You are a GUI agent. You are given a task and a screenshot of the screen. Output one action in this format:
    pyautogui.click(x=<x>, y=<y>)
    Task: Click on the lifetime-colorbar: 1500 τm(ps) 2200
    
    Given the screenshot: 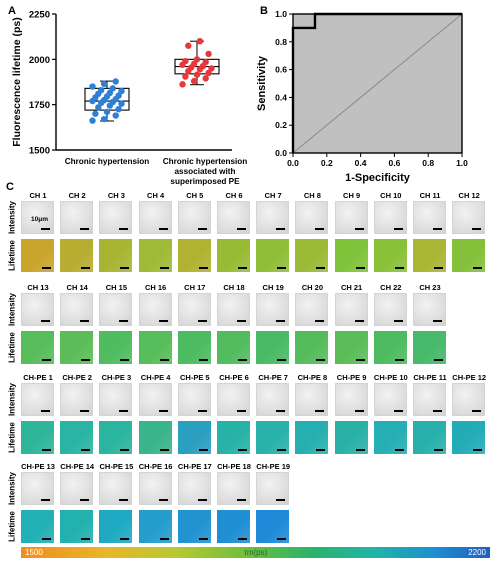 What is the action you would take?
    pyautogui.click(x=255, y=552)
    